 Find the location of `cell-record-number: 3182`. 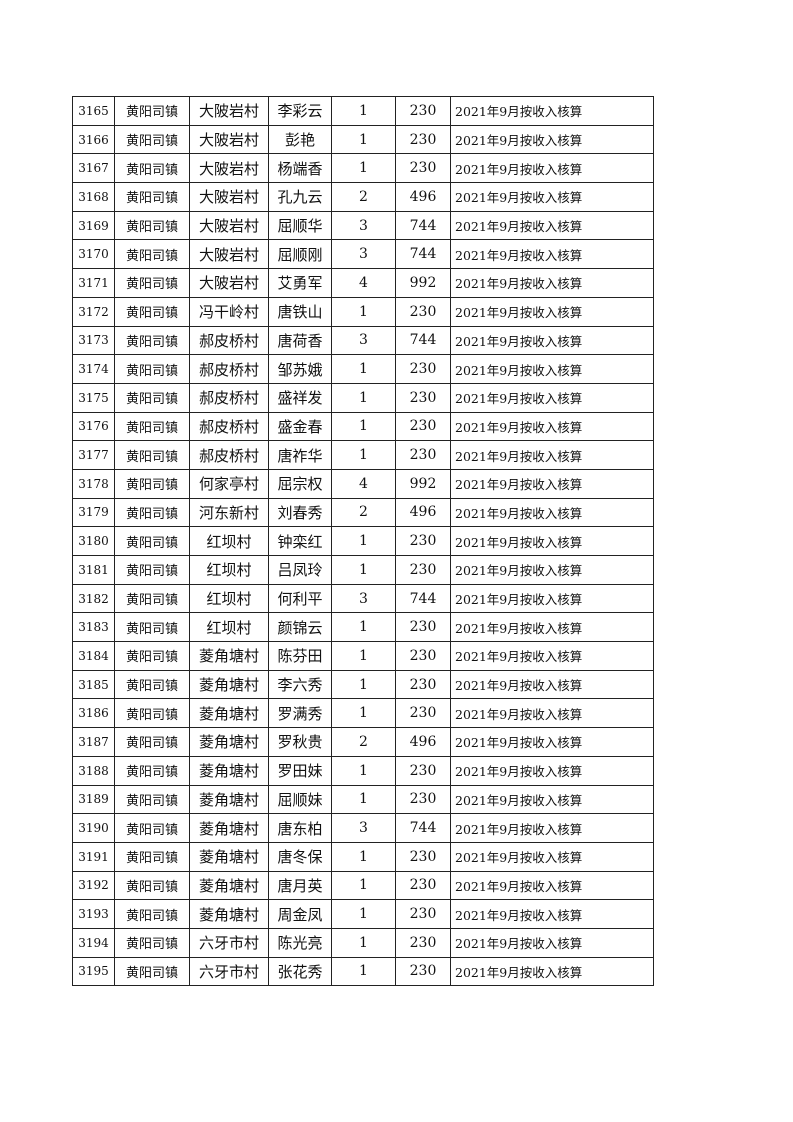

cell-record-number: 3182 is located at coordinates (93, 598).